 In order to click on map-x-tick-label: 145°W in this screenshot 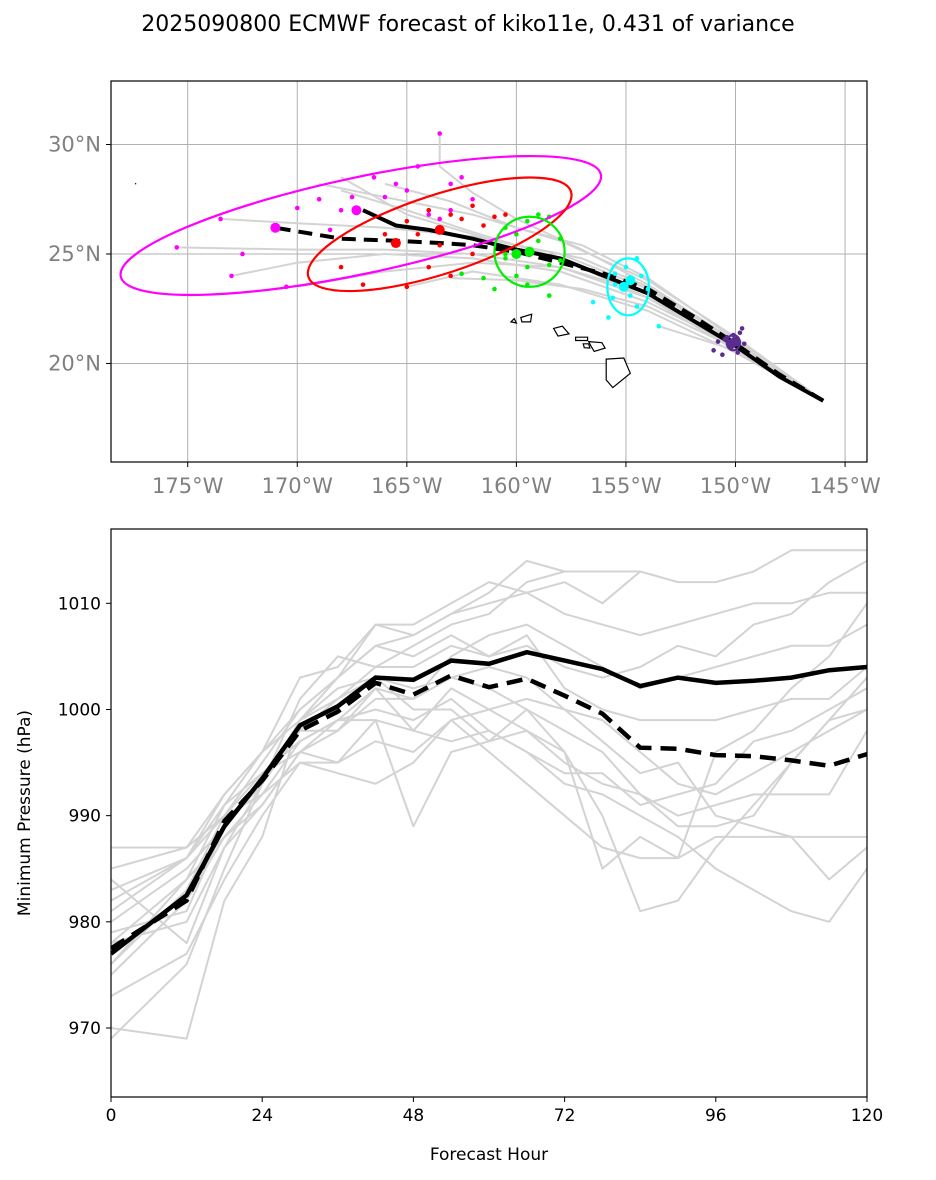, I will do `click(845, 486)`.